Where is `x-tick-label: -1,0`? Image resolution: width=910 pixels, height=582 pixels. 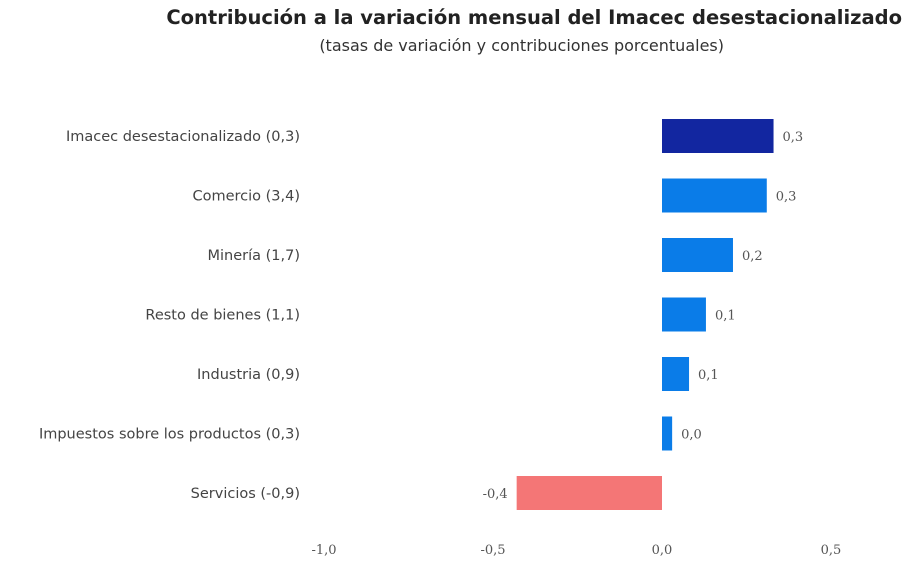 x-tick-label: -1,0 is located at coordinates (323, 550).